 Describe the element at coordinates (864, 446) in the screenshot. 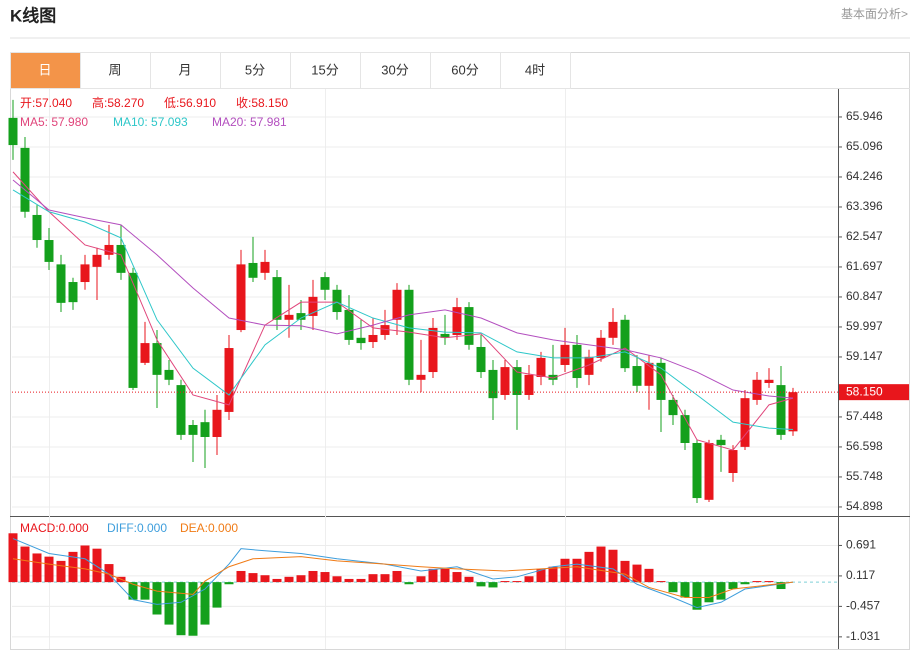

I see `y-tick-label: 56.598` at that location.